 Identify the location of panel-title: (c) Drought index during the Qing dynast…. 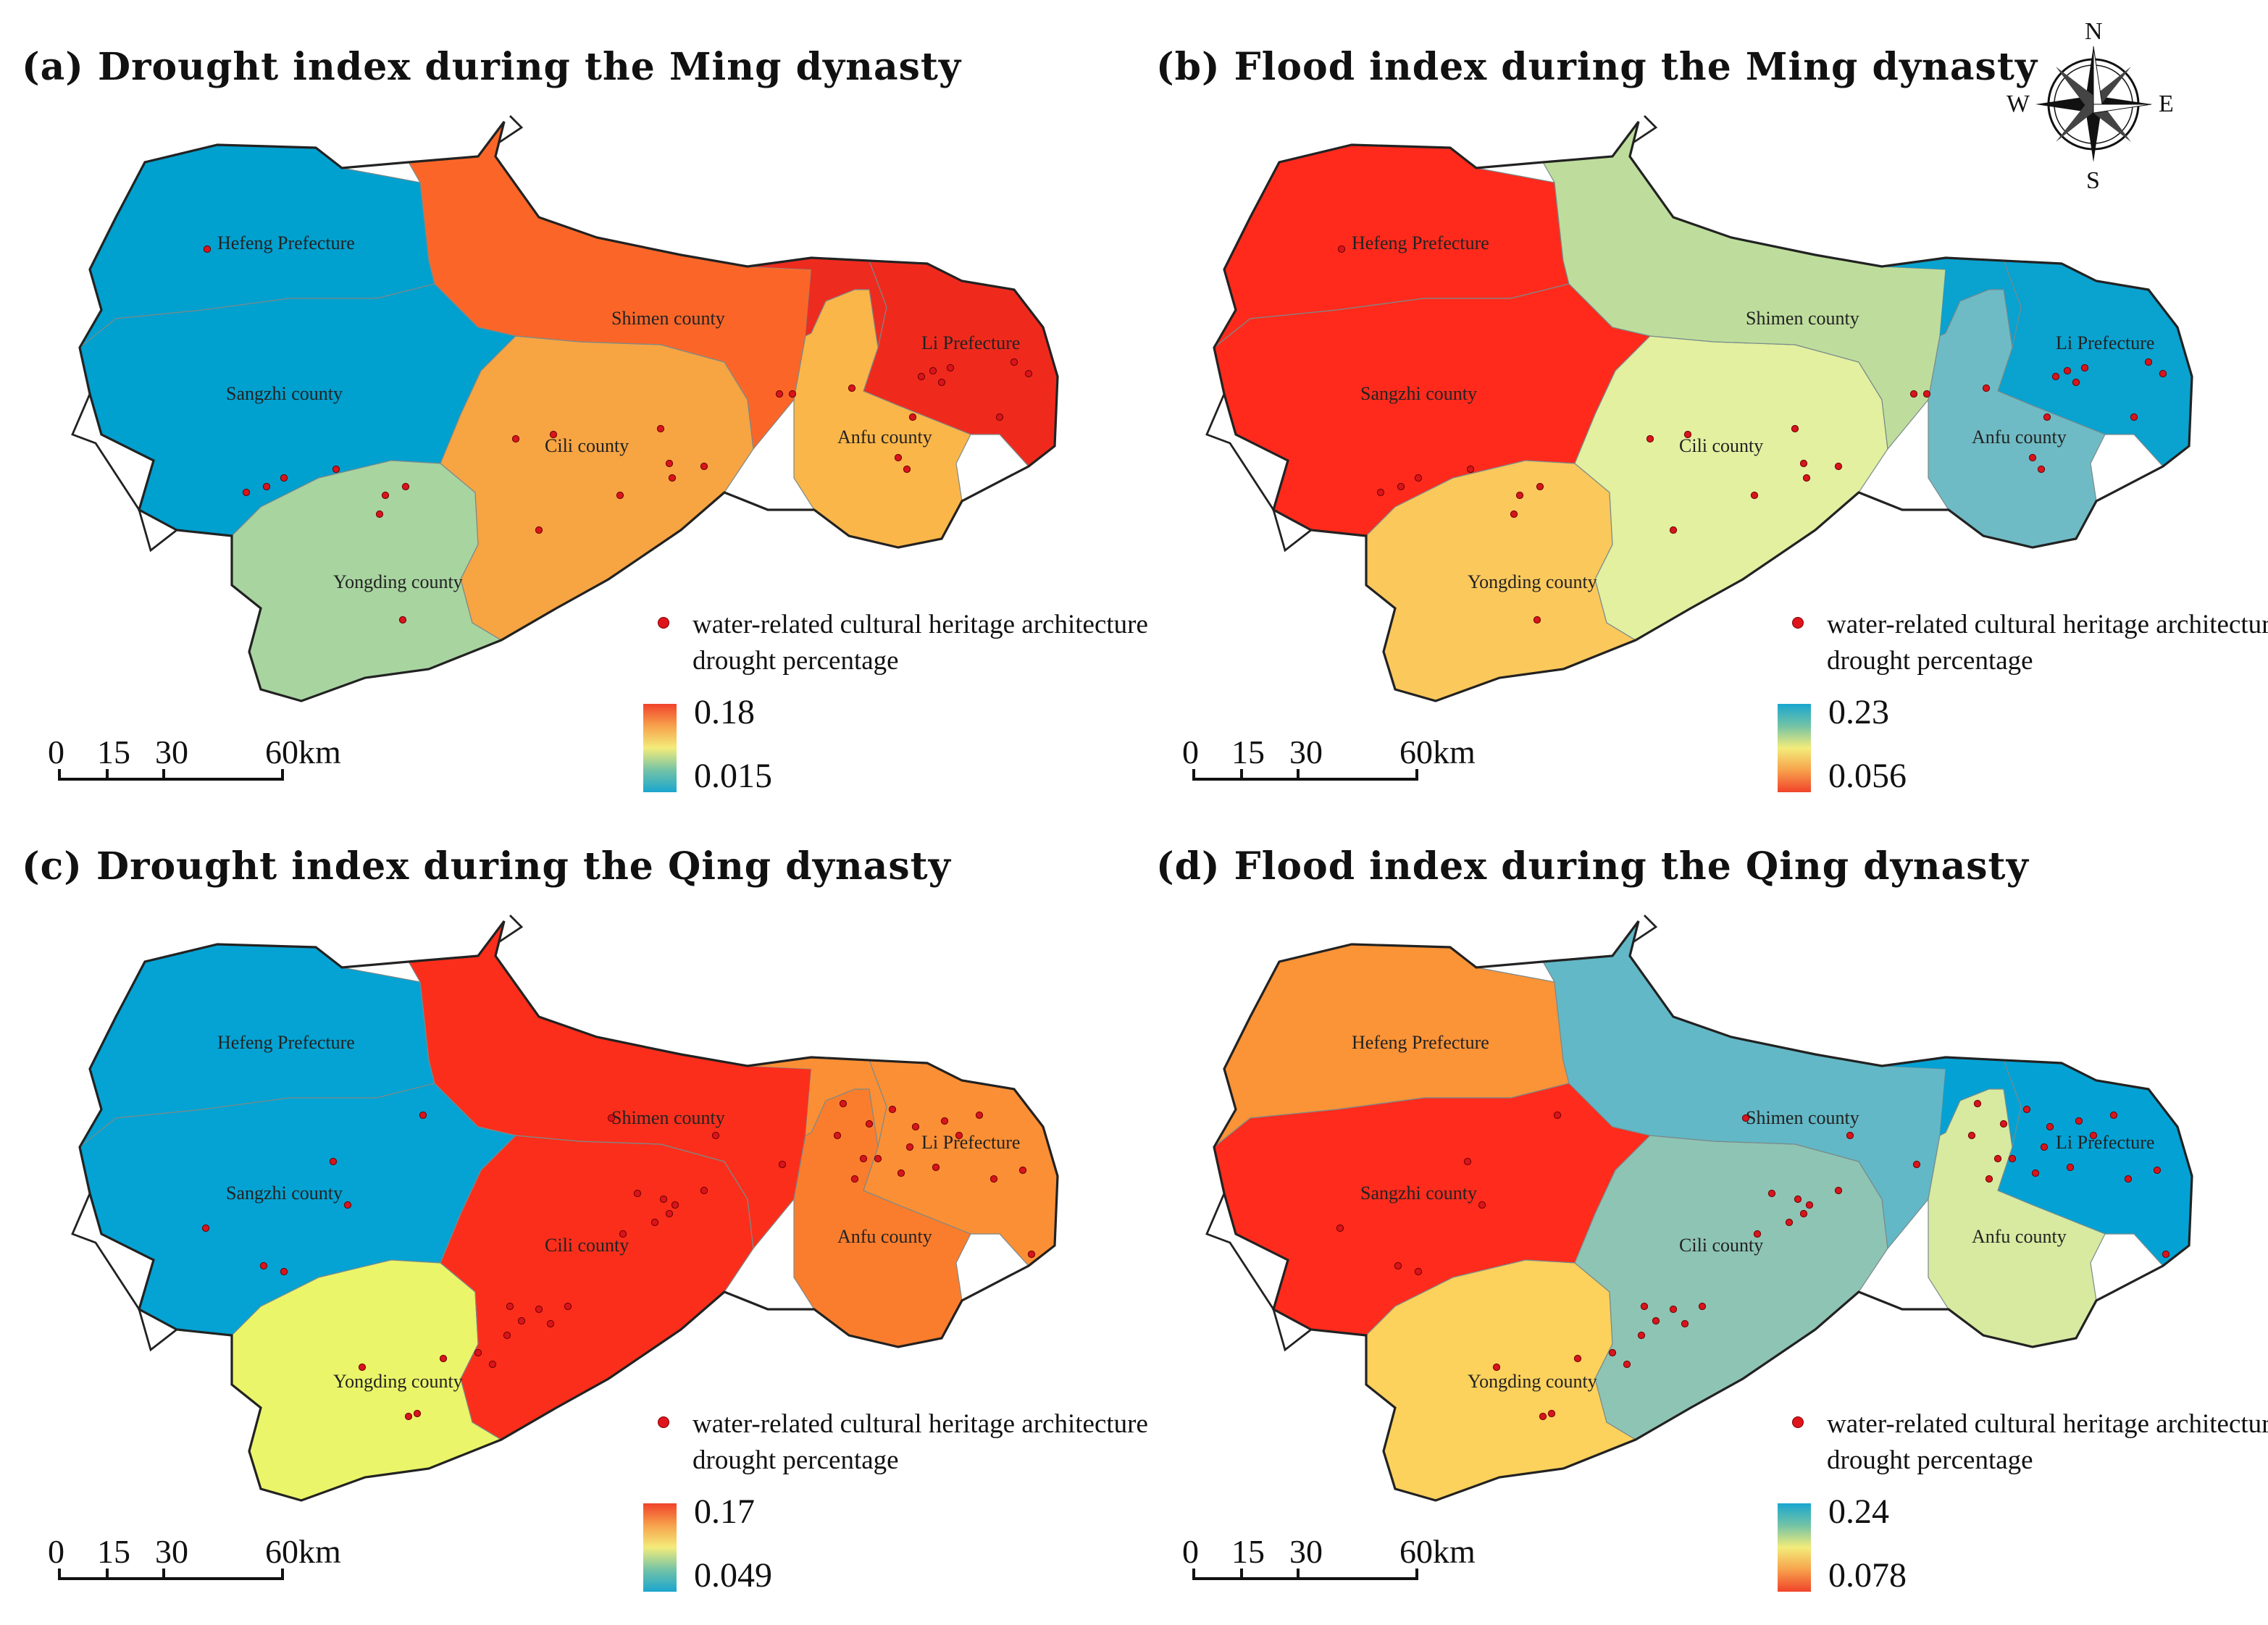
(487, 866).